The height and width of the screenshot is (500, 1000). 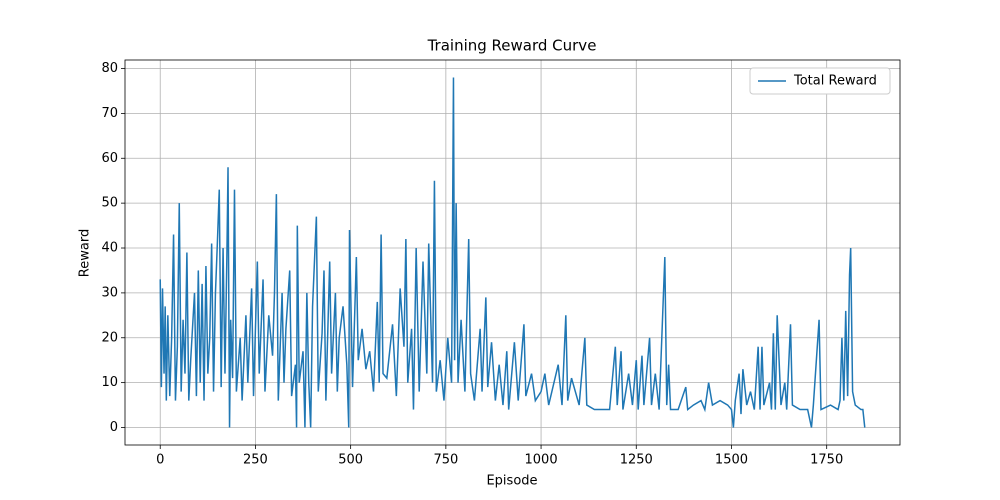 I want to click on y-tick-label: 0, so click(x=114, y=427).